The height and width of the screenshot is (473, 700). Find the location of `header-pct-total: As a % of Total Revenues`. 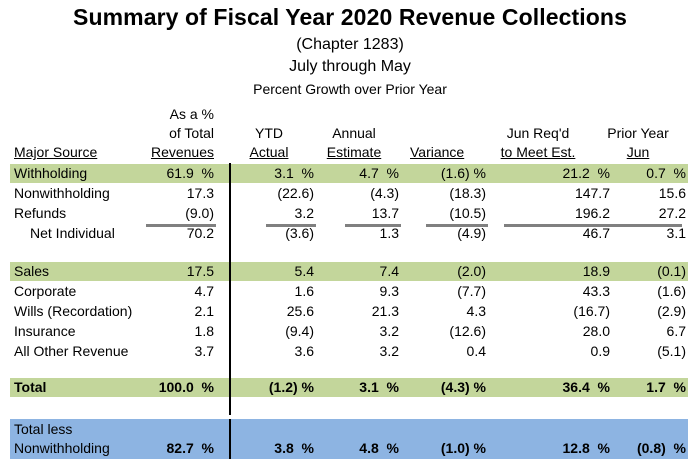

header-pct-total: As a % of Total Revenues is located at coordinates (182, 133).